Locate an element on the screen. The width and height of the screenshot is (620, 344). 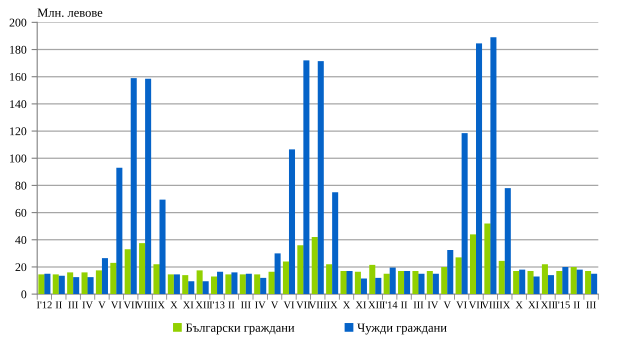
y-tick-label: 120 is located at coordinates (18, 131).